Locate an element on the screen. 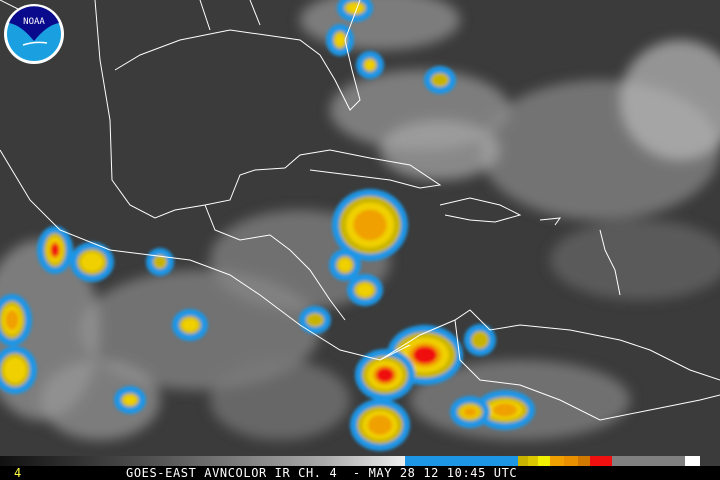  colorbar-grayscale is located at coordinates (202, 461).